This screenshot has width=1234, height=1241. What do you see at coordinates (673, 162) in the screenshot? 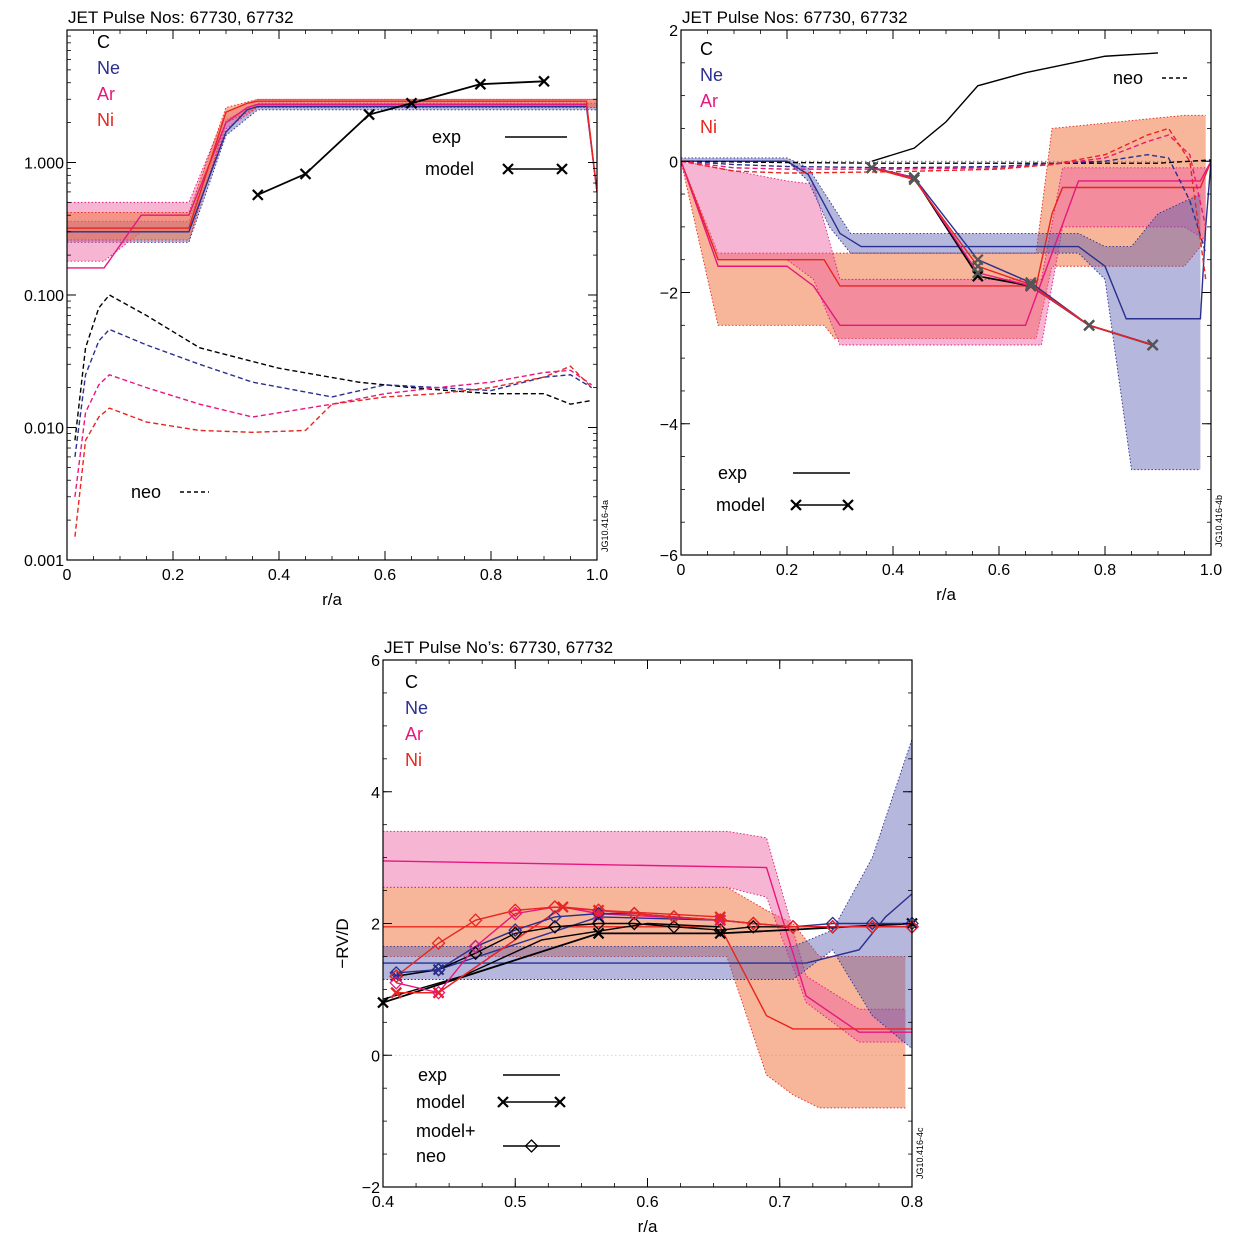
I see `y-tick-label: 0` at bounding box center [673, 162].